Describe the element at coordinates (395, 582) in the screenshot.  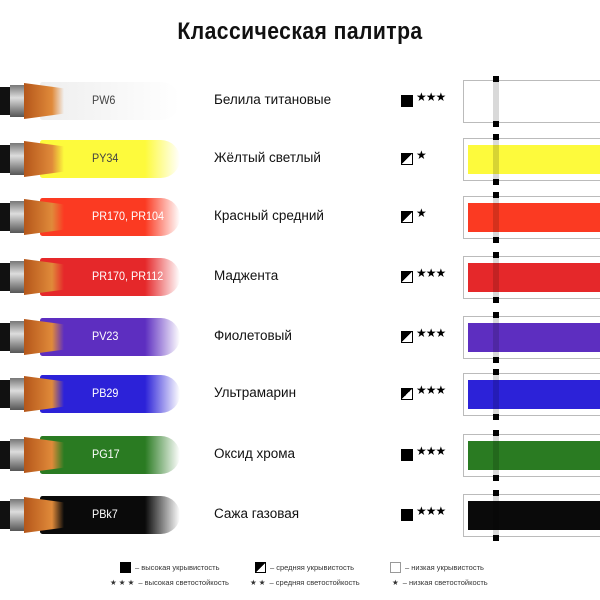
I see `stars-icon: ★` at that location.